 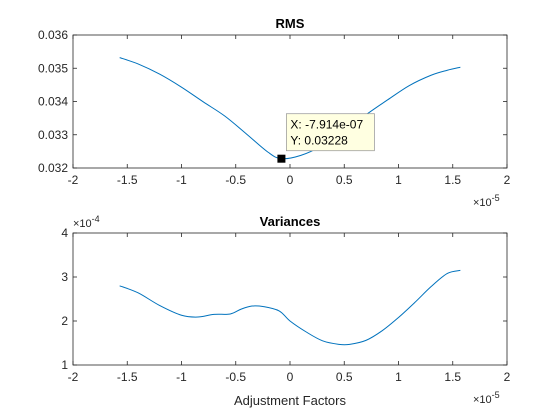 What do you see at coordinates (53, 168) in the screenshot?
I see `y-tick-label: 0.032` at bounding box center [53, 168].